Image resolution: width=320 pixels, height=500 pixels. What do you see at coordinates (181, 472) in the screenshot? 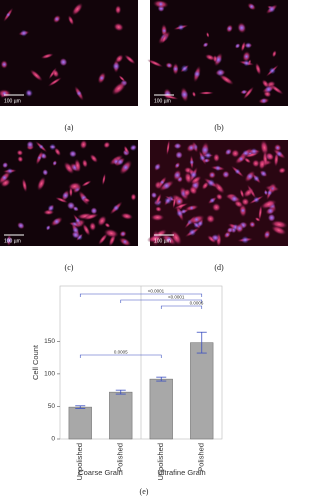
I see `group-label: Ultrafine Grain` at bounding box center [181, 472].